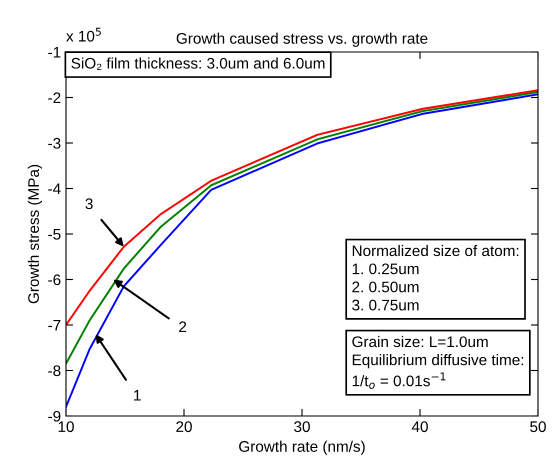 The height and width of the screenshot is (472, 554). What do you see at coordinates (420, 426) in the screenshot?
I see `x-tick-label: 40` at bounding box center [420, 426].